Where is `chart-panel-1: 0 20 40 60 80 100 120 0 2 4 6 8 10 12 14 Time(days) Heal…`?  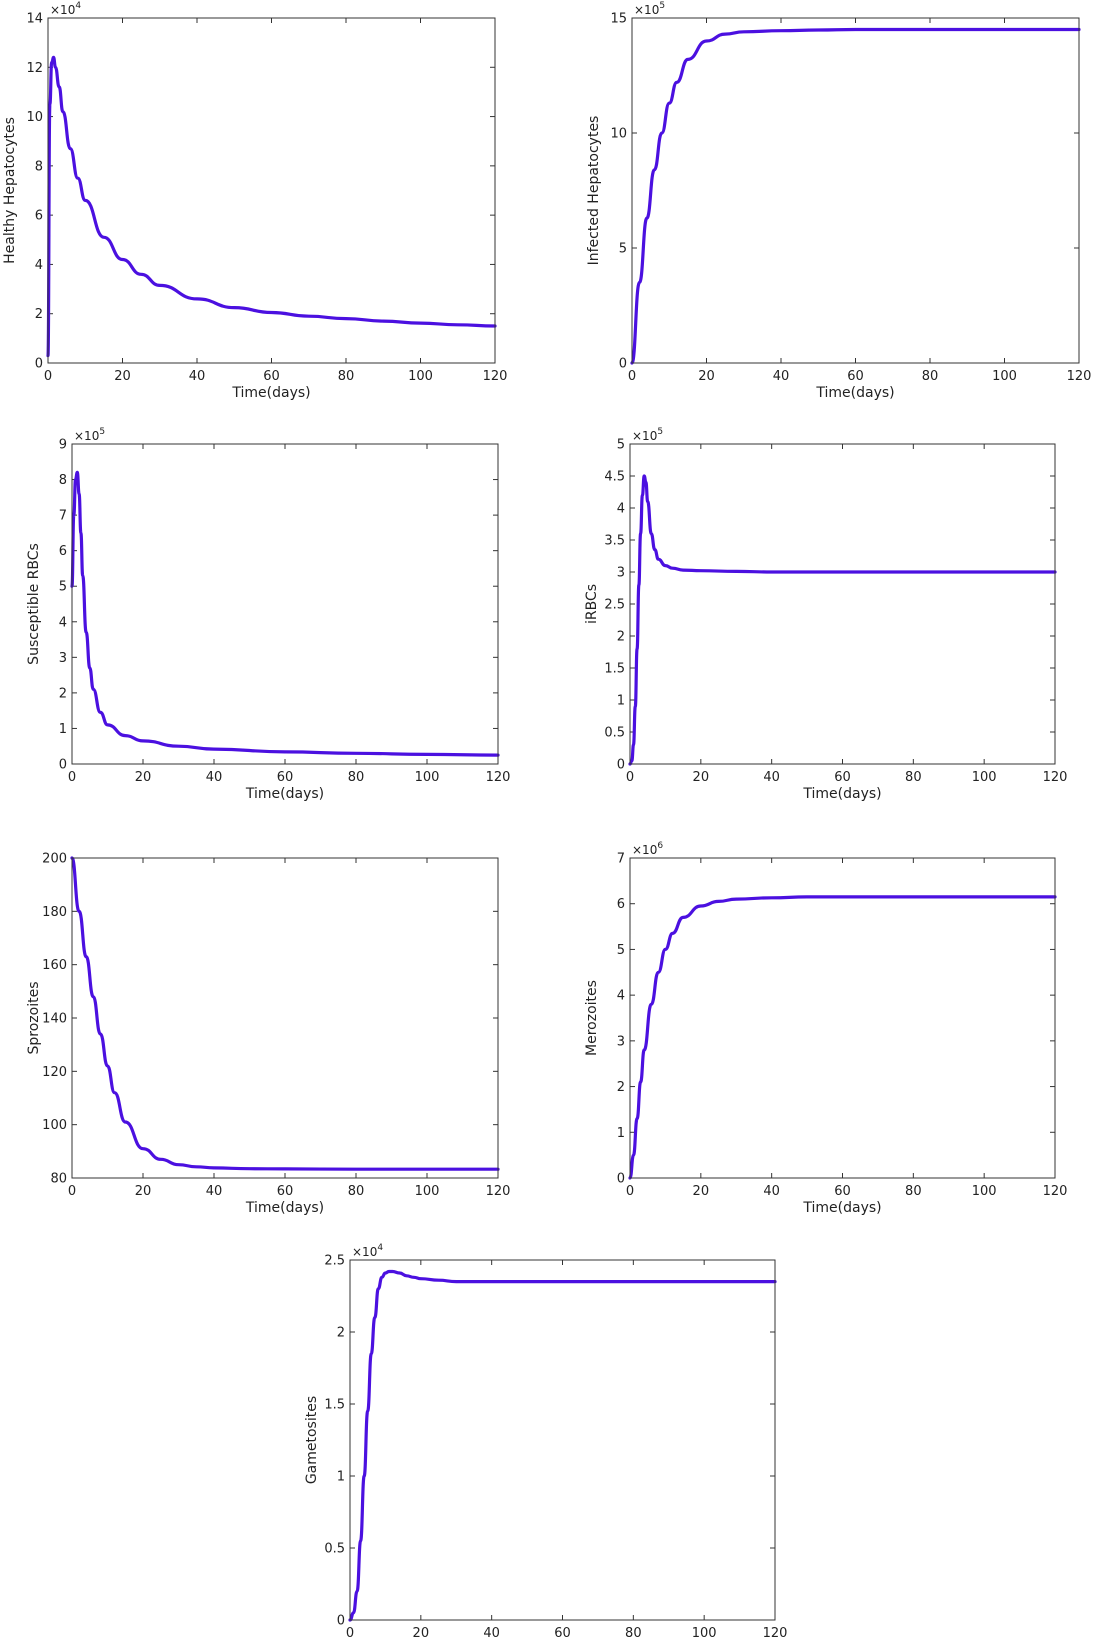
chart-panel-1: 0 20 40 60 80 100 120 0 2 4 6 8 10 12 14 Time(days) Heal… is located at coordinates (254, 201).